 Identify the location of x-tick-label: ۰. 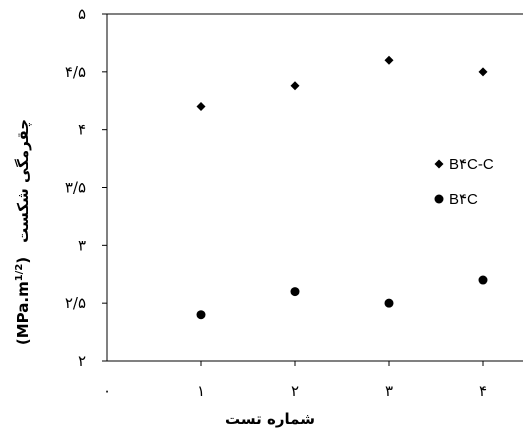
(107, 391).